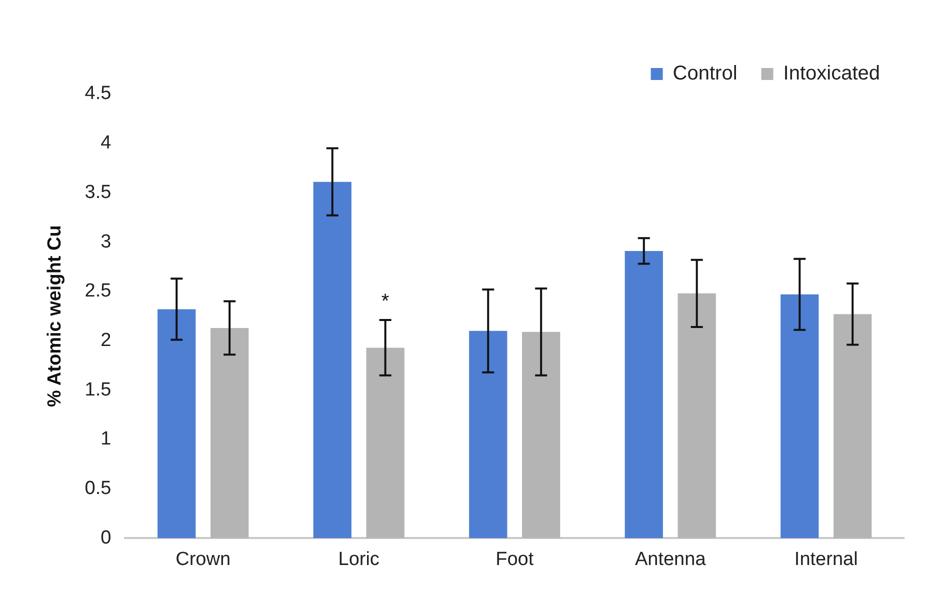  What do you see at coordinates (826, 559) in the screenshot?
I see `x-tick-label: Internal` at bounding box center [826, 559].